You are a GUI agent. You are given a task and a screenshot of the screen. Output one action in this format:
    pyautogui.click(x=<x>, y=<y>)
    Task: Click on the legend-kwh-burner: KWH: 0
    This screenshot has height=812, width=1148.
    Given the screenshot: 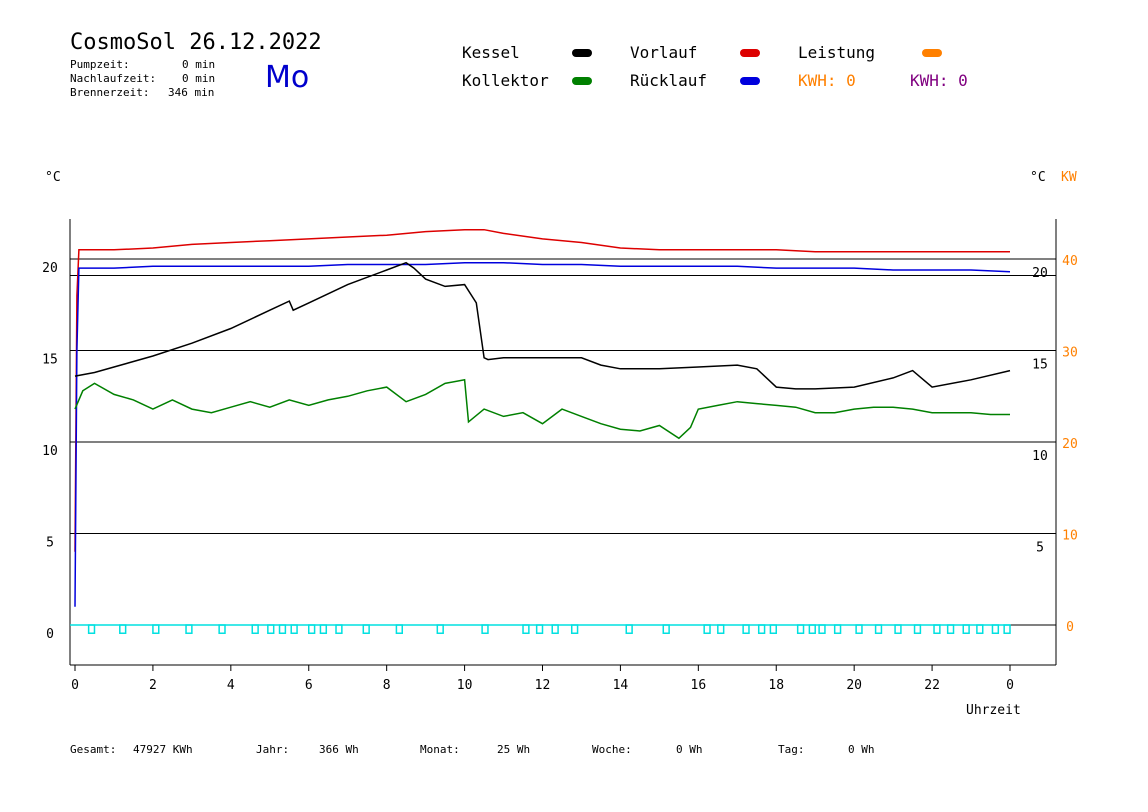 What is the action you would take?
    pyautogui.click(x=939, y=80)
    